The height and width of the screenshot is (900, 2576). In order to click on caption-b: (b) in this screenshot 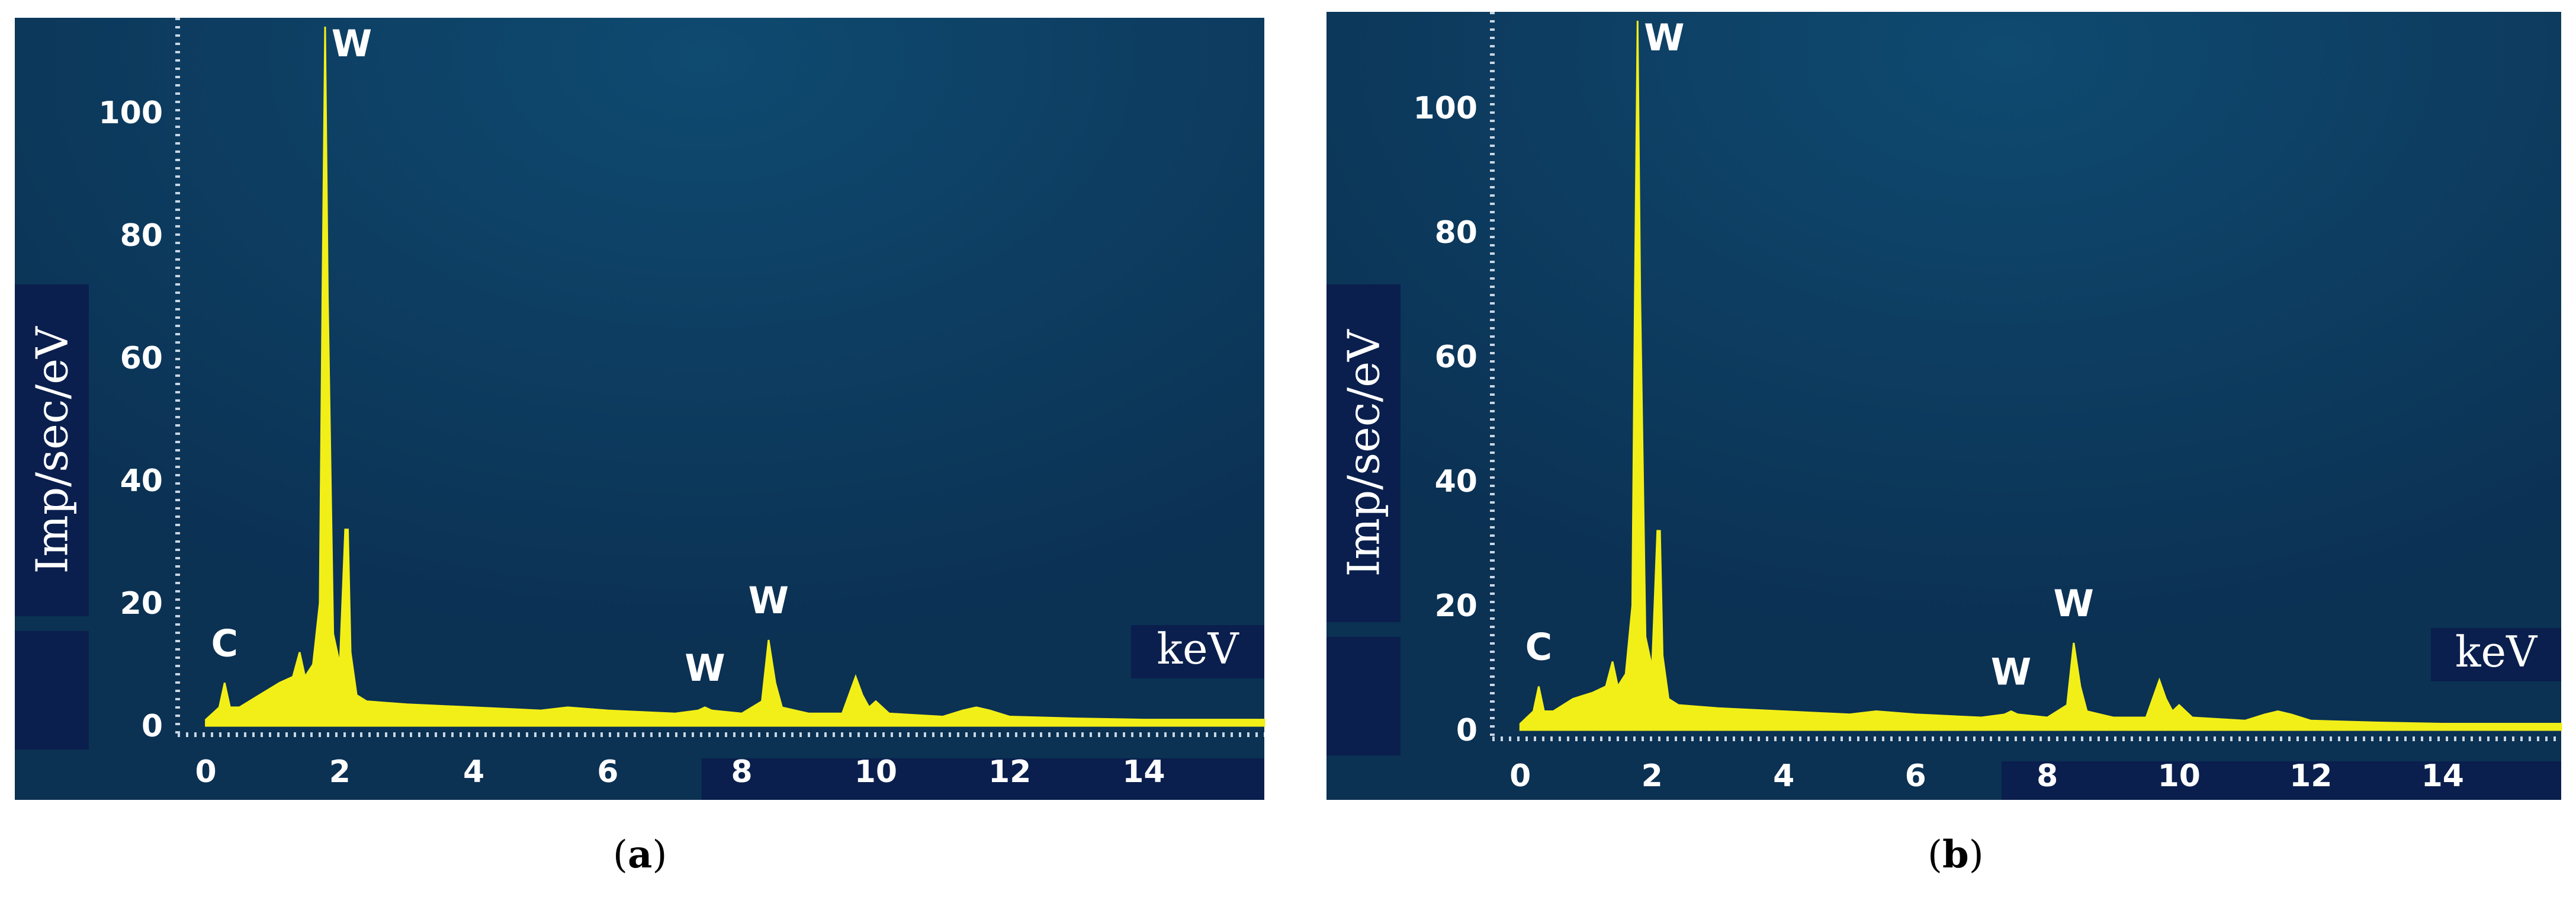, I will do `click(1956, 854)`.